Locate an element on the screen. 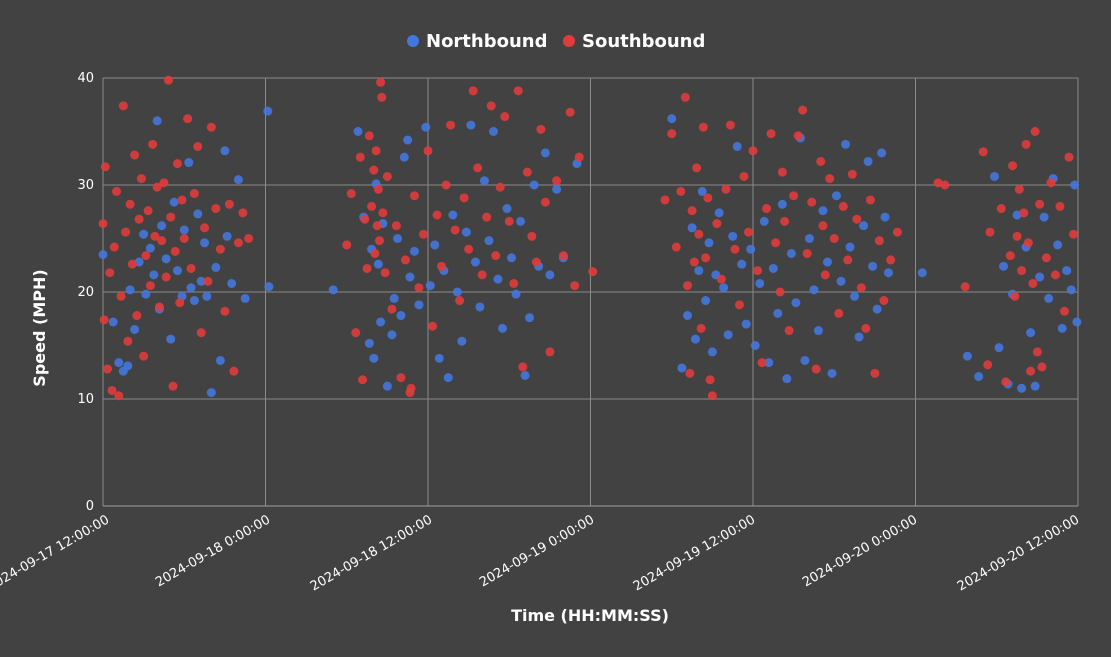 Image resolution: width=1111 pixels, height=657 pixels. legend-item-northbound: Northbound is located at coordinates (477, 41).